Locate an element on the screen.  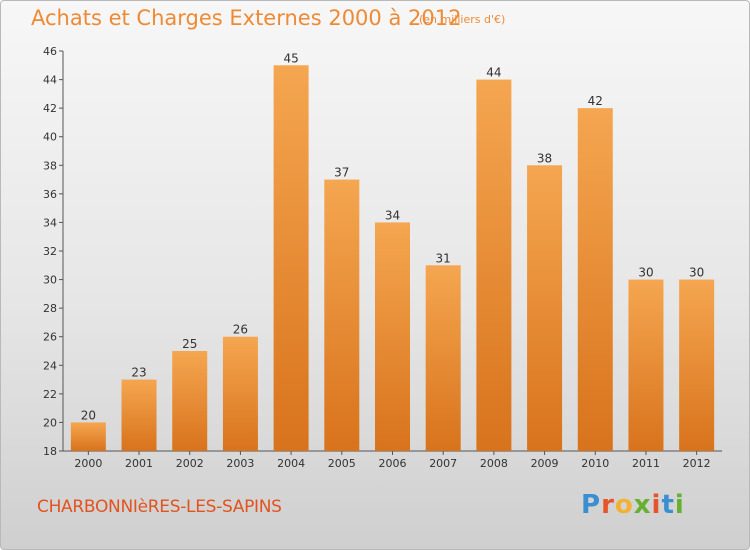
x-tick-label: 2003 is located at coordinates (240, 463).